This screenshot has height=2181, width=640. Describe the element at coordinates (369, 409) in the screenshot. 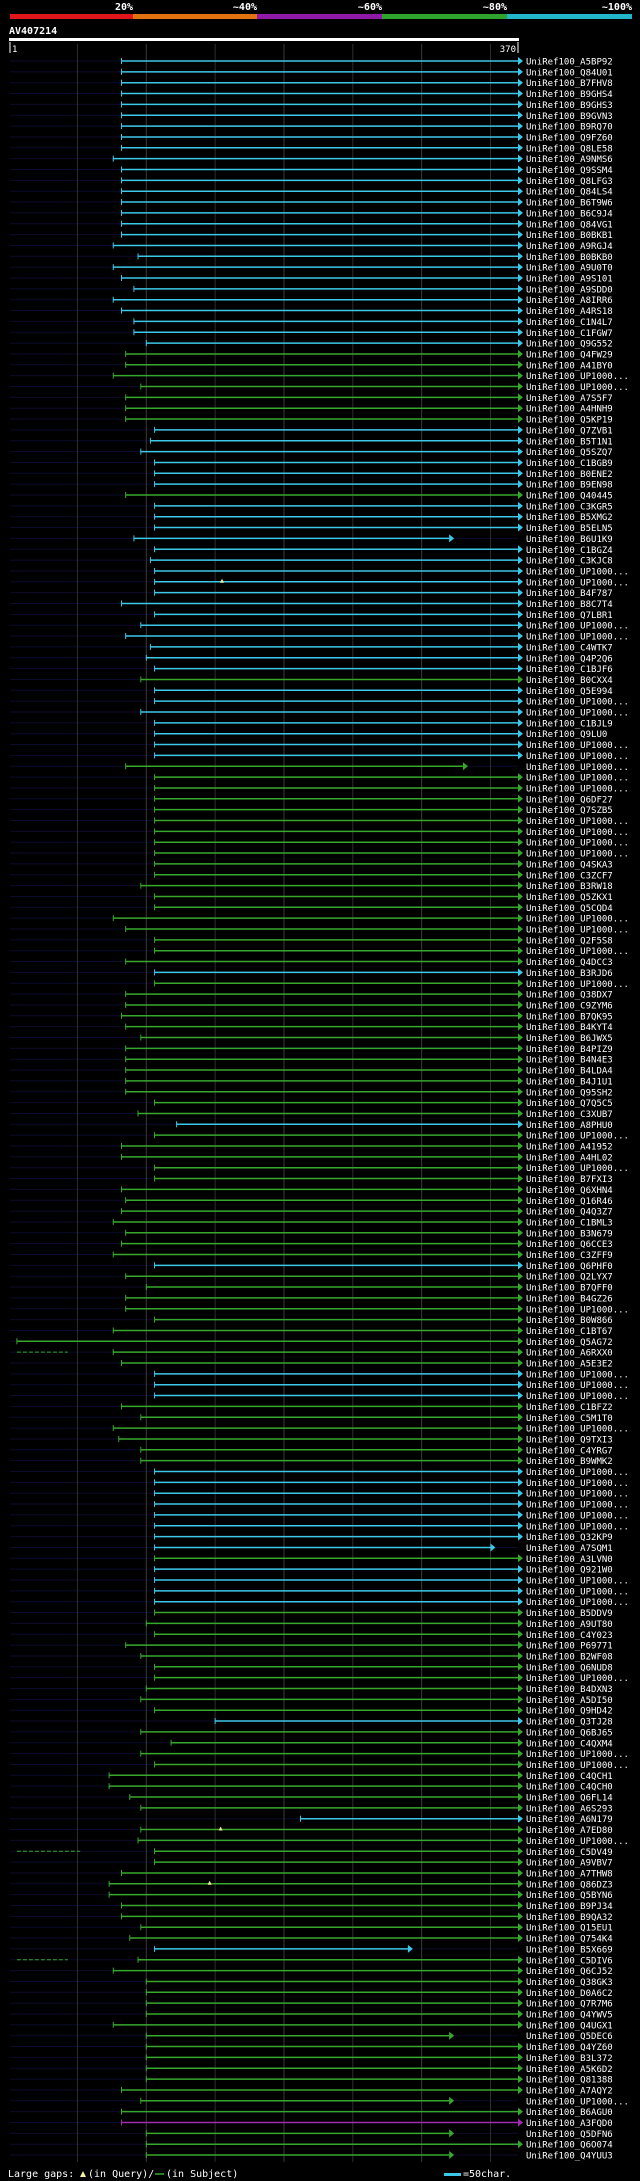

I see `hit-row: UniRef100_A4HNH9` at that location.